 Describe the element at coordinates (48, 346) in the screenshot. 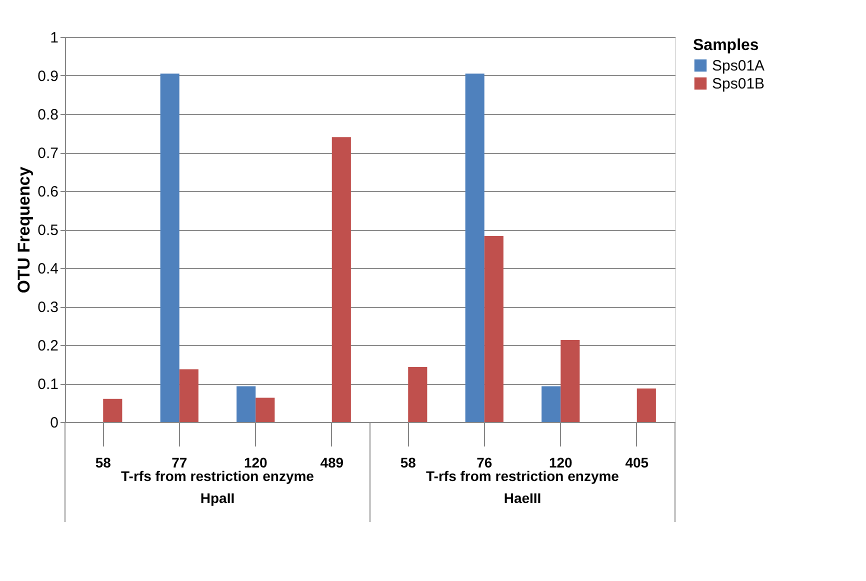

I see `y-tick-label: 0.2` at that location.